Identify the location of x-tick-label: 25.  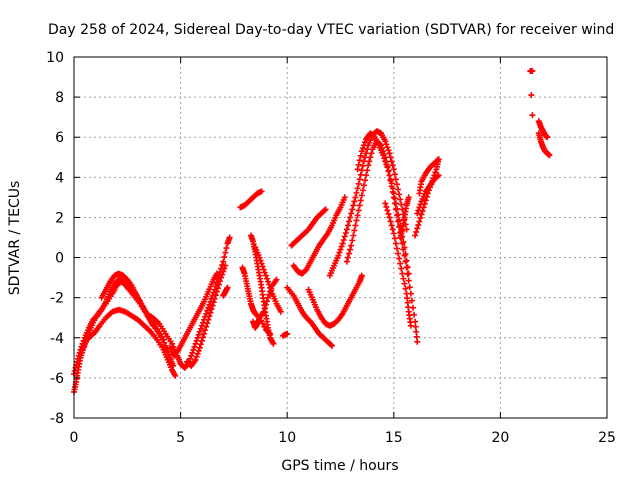
(607, 438).